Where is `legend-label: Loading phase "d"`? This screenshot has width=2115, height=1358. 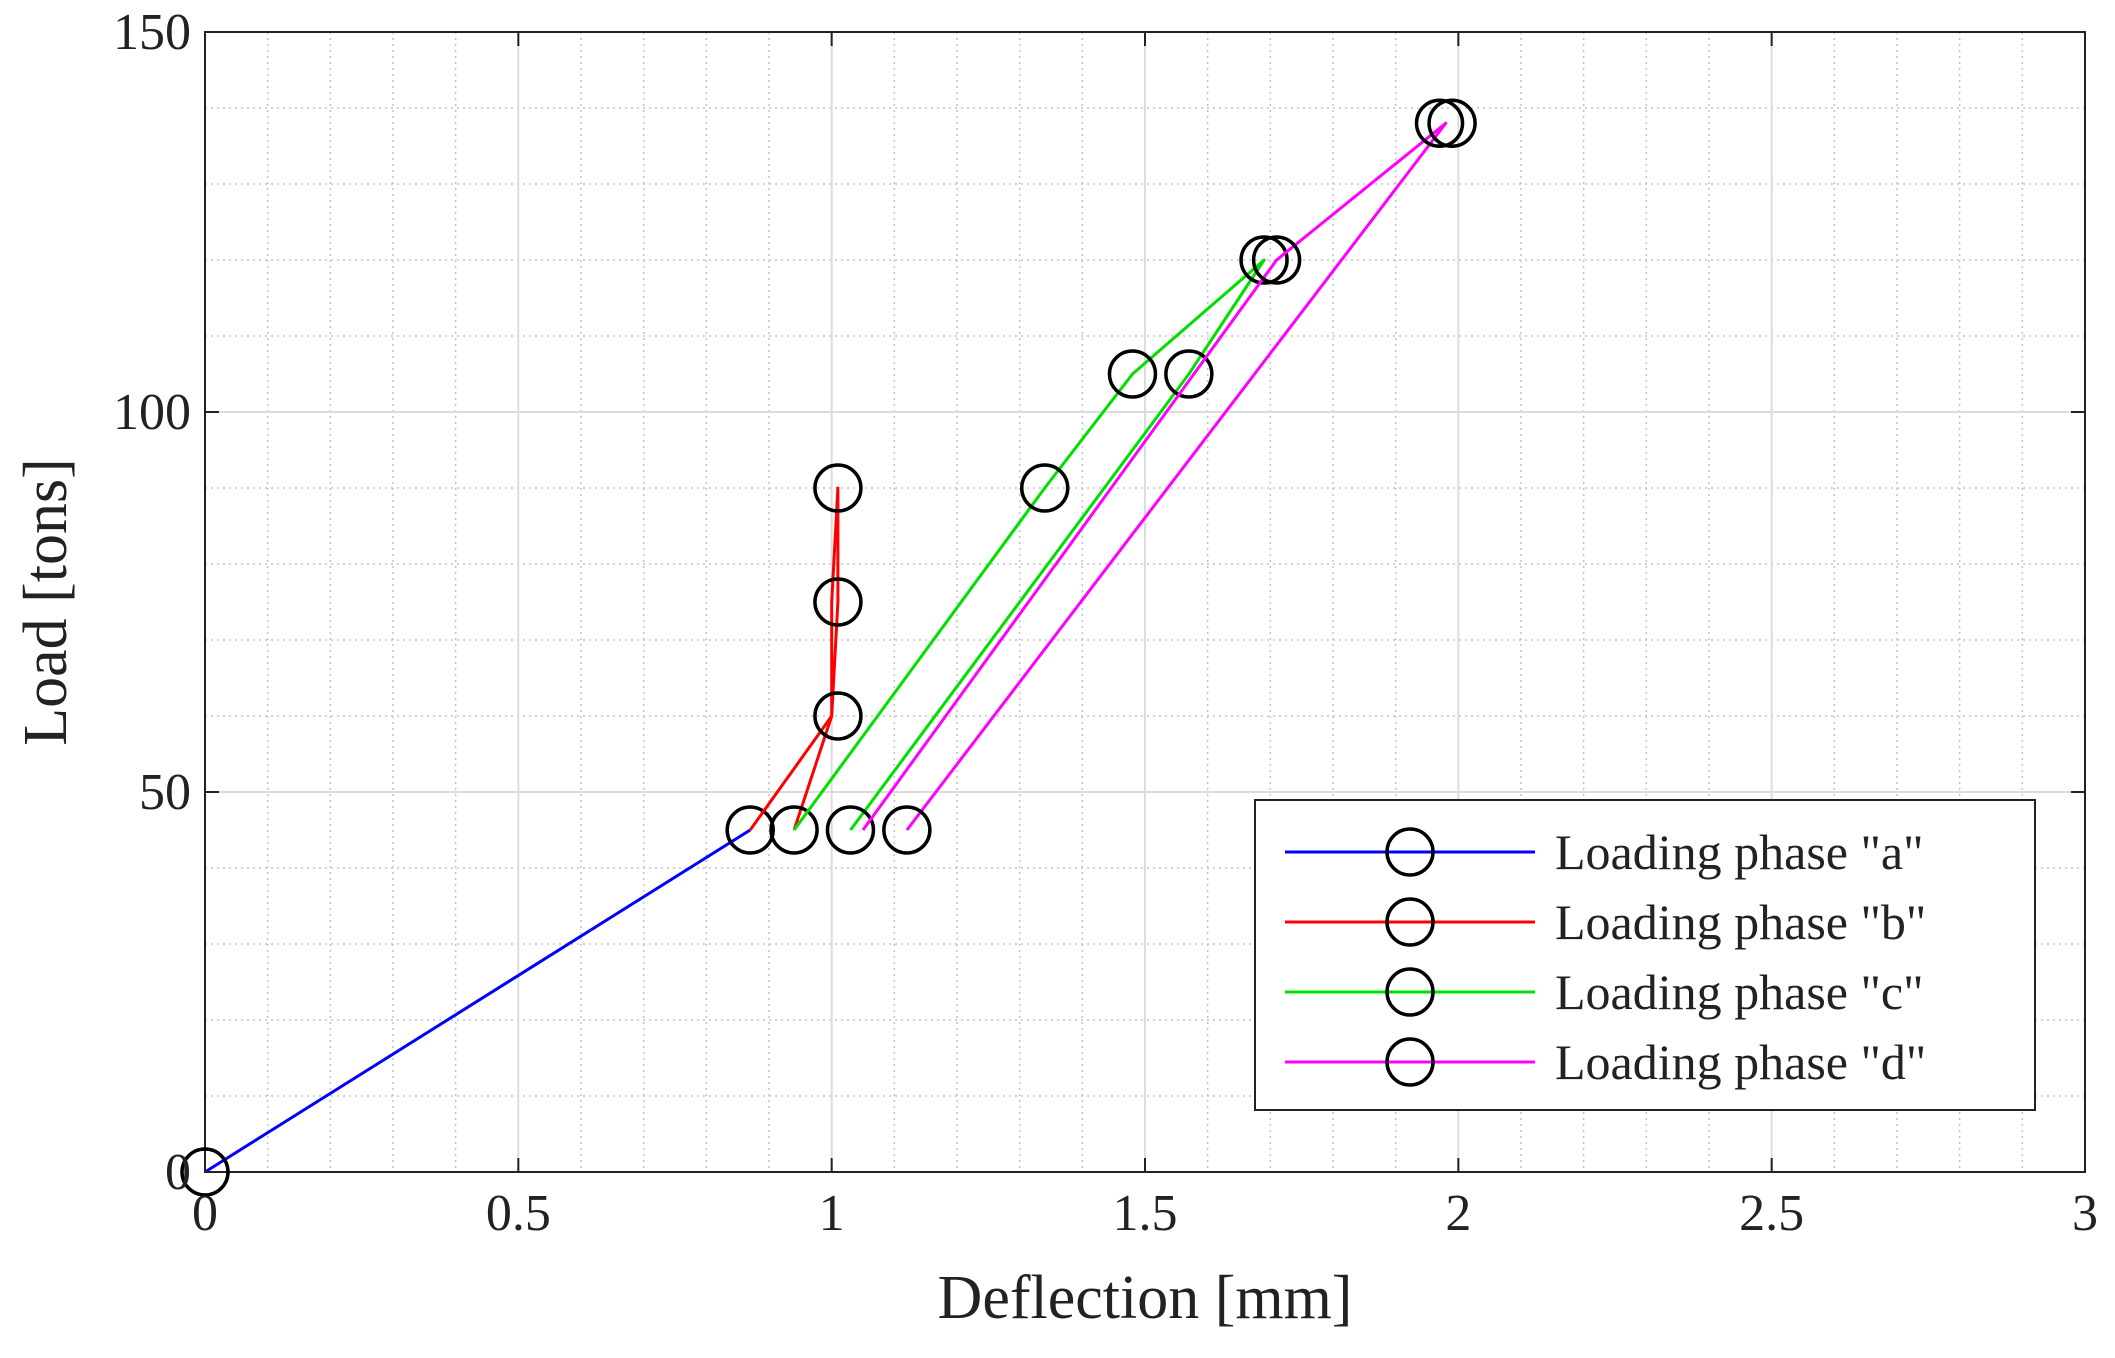
legend-label: Loading phase "d" is located at coordinates (1740, 1062).